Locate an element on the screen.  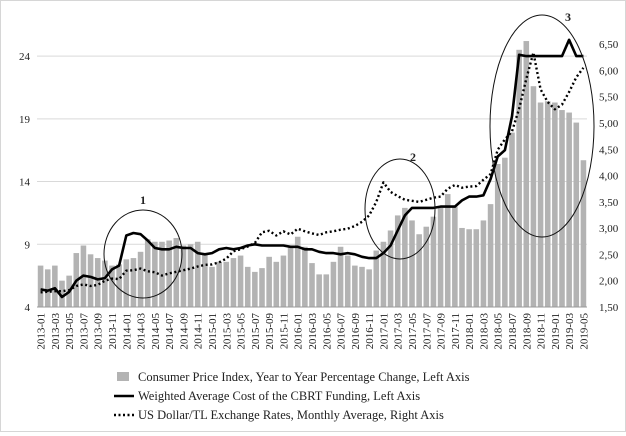
right-tick-label-4: 3,50 is located at coordinates (609, 203).